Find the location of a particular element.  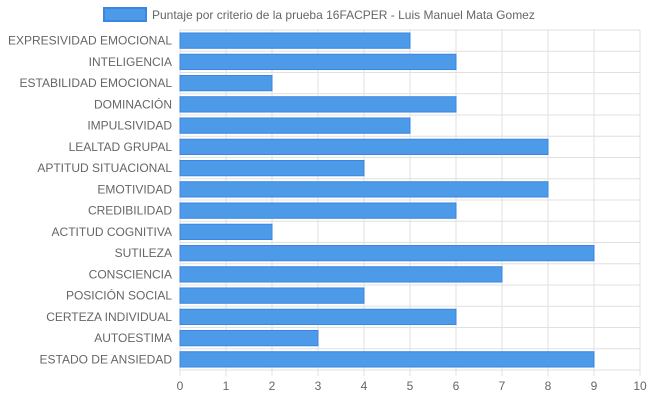

category-label: POSICIÓN SOCIAL is located at coordinates (119, 295).